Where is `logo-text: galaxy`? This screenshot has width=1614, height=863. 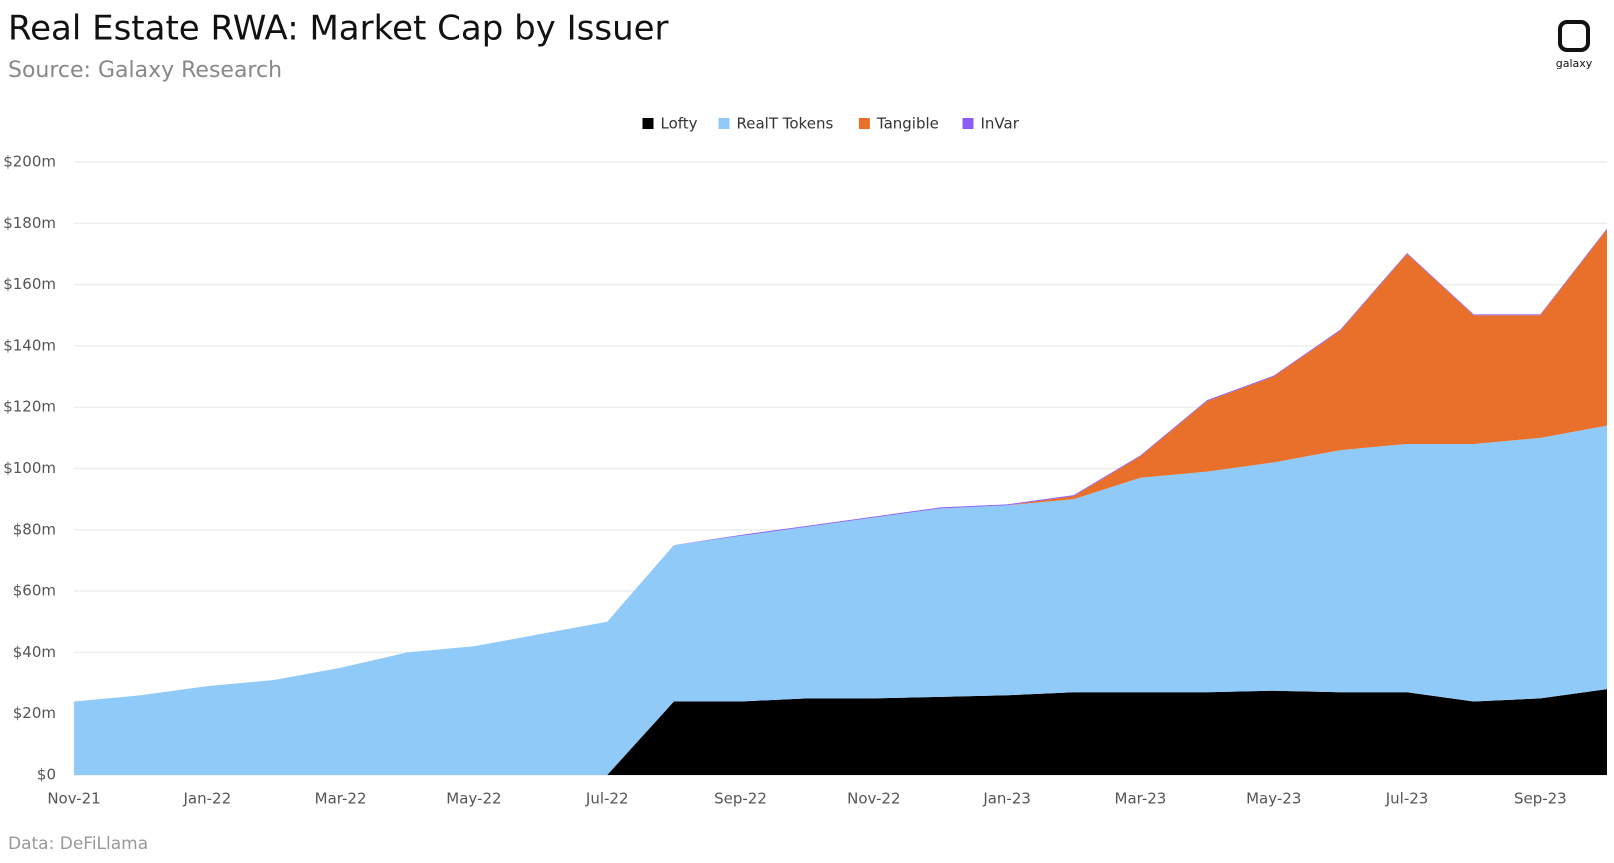 logo-text: galaxy is located at coordinates (1574, 63).